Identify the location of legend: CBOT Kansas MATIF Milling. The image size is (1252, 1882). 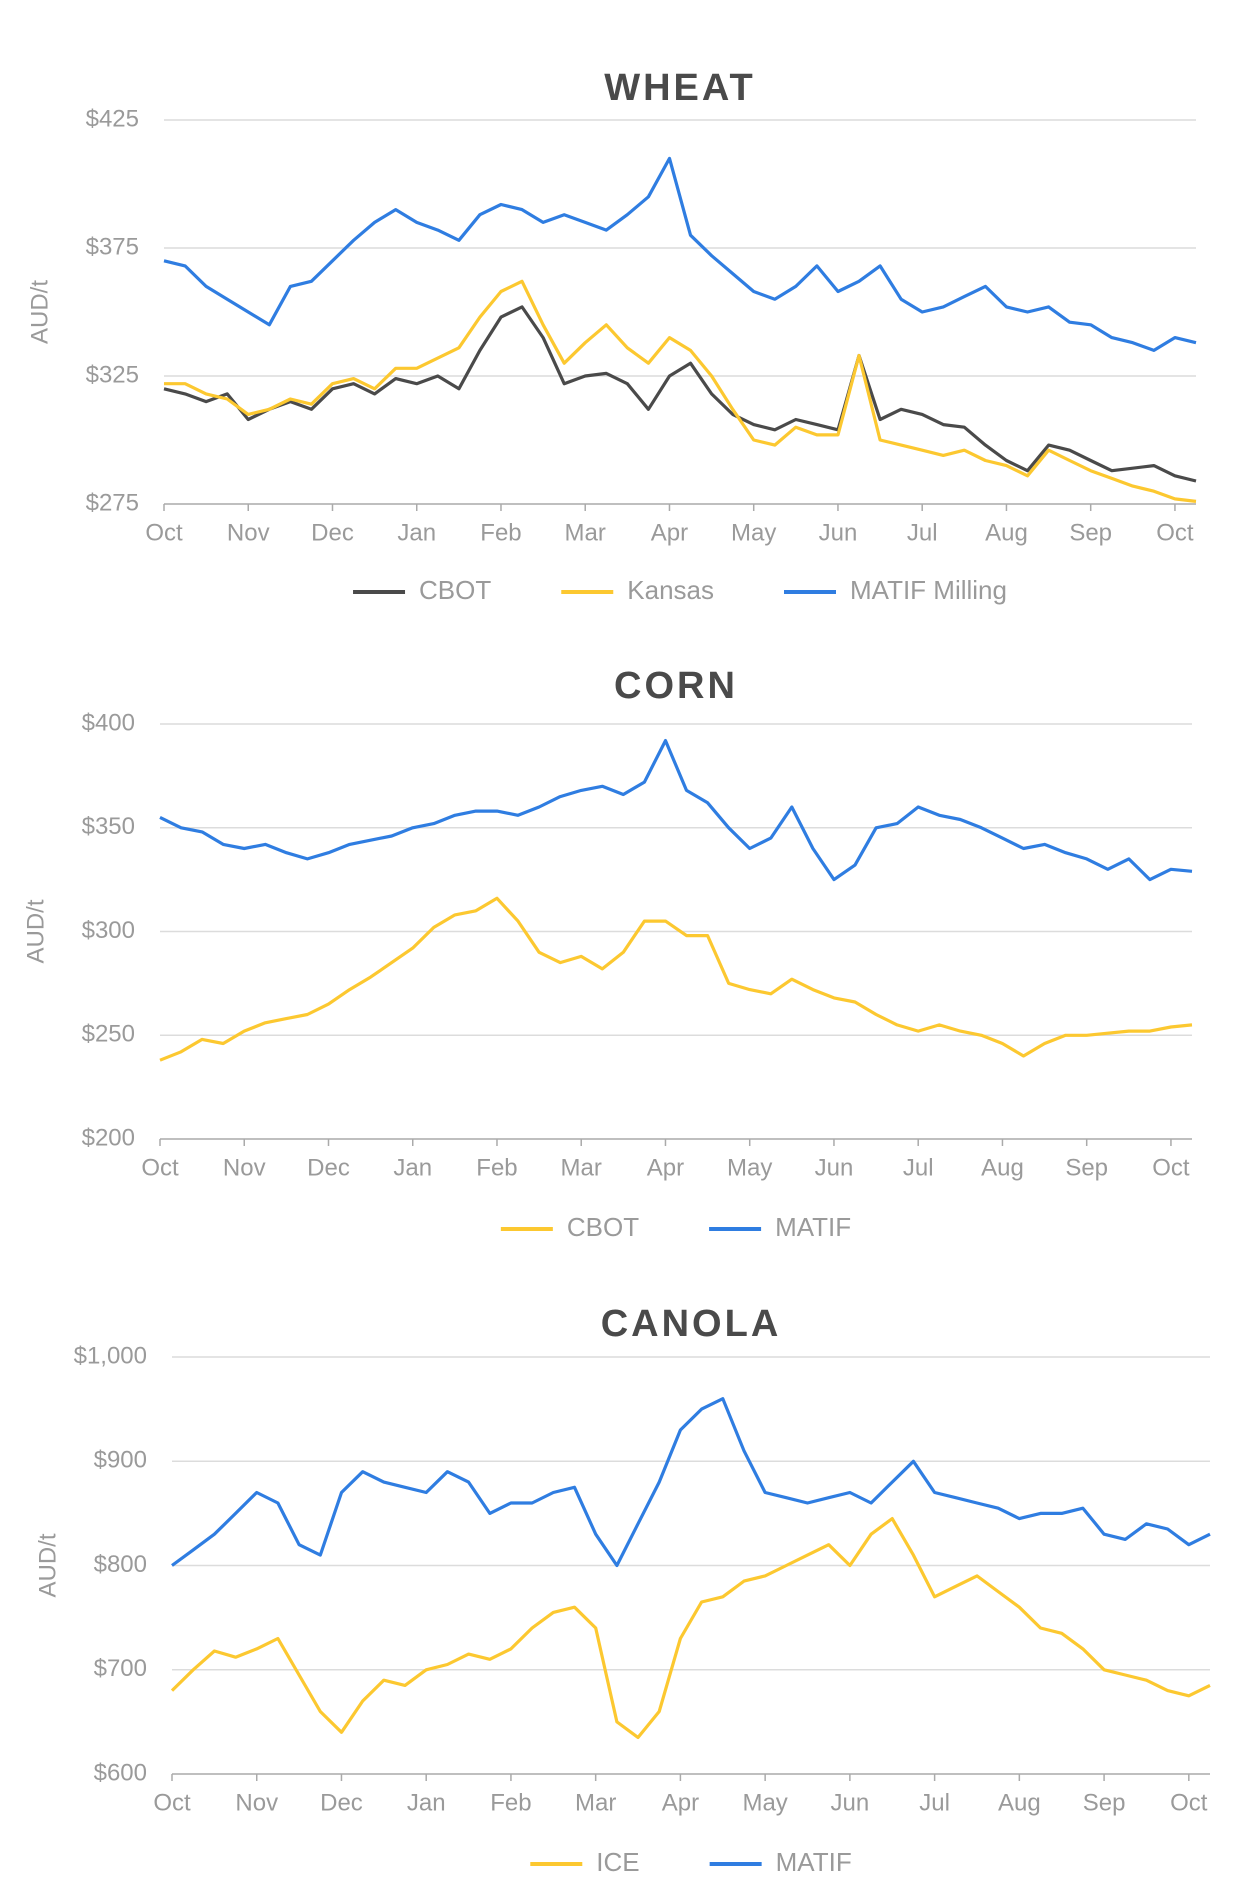
(680, 590).